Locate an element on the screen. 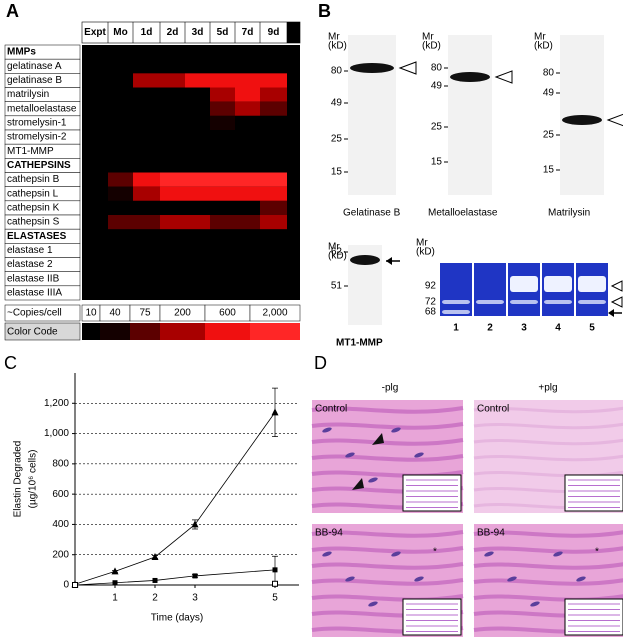 This screenshot has width=623, height=639. zymogram-lane is located at coordinates (490, 289).